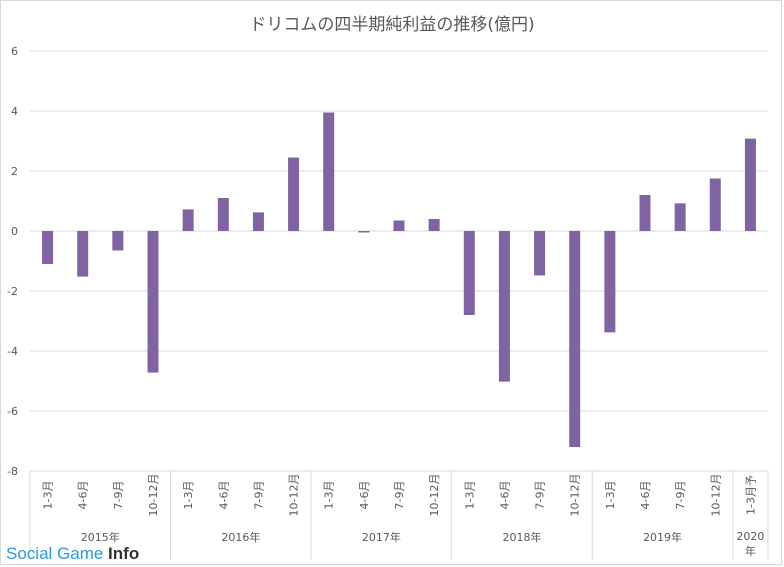 The width and height of the screenshot is (784, 567). I want to click on group-label: 2015年, so click(100, 537).